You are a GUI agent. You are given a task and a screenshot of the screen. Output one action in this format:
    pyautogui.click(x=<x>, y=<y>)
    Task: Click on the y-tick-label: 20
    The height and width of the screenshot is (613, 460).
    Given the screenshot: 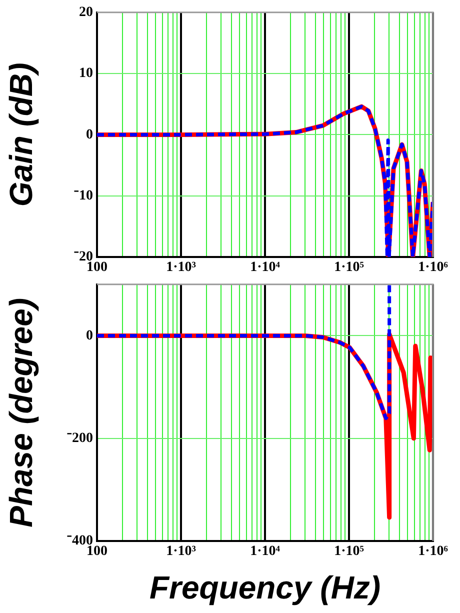 What is the action you would take?
    pyautogui.click(x=86, y=12)
    